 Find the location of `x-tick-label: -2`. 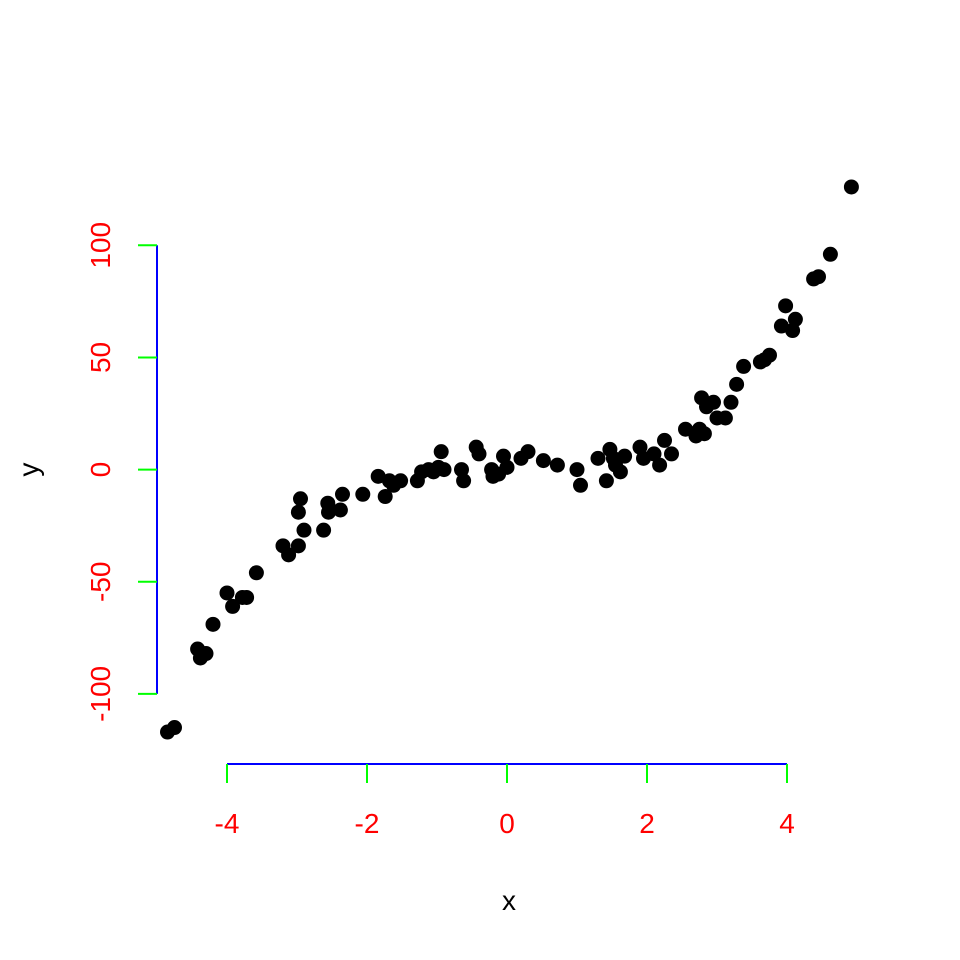

x-tick-label: -2 is located at coordinates (367, 823).